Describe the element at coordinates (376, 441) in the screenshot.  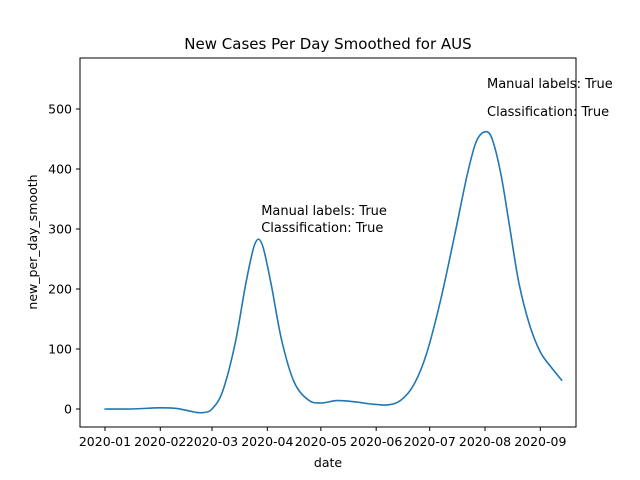
I see `x-tick-label: 2020-06` at that location.